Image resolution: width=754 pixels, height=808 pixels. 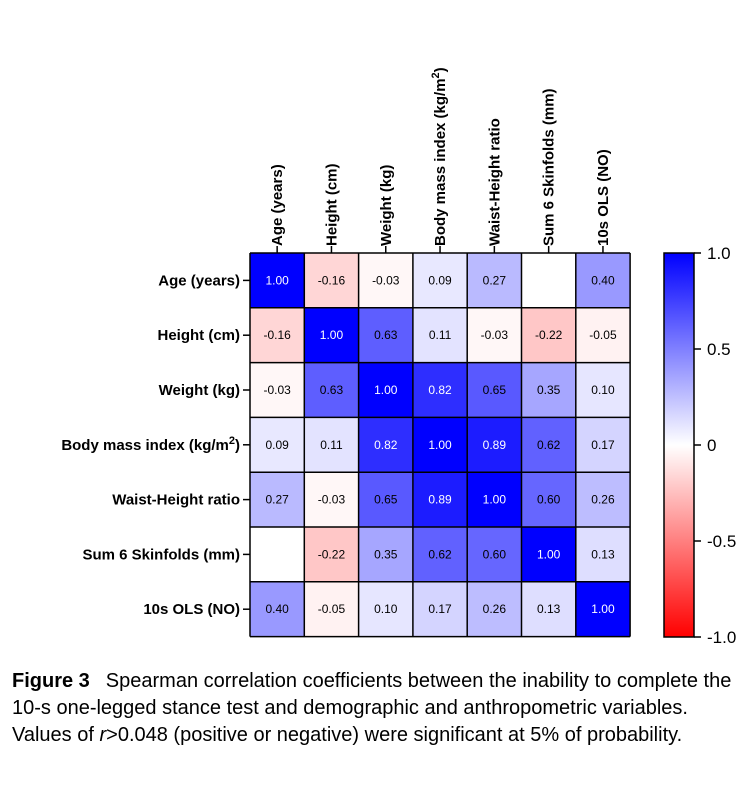 I want to click on color-scale-tick-label: -0.5, so click(x=721, y=541).